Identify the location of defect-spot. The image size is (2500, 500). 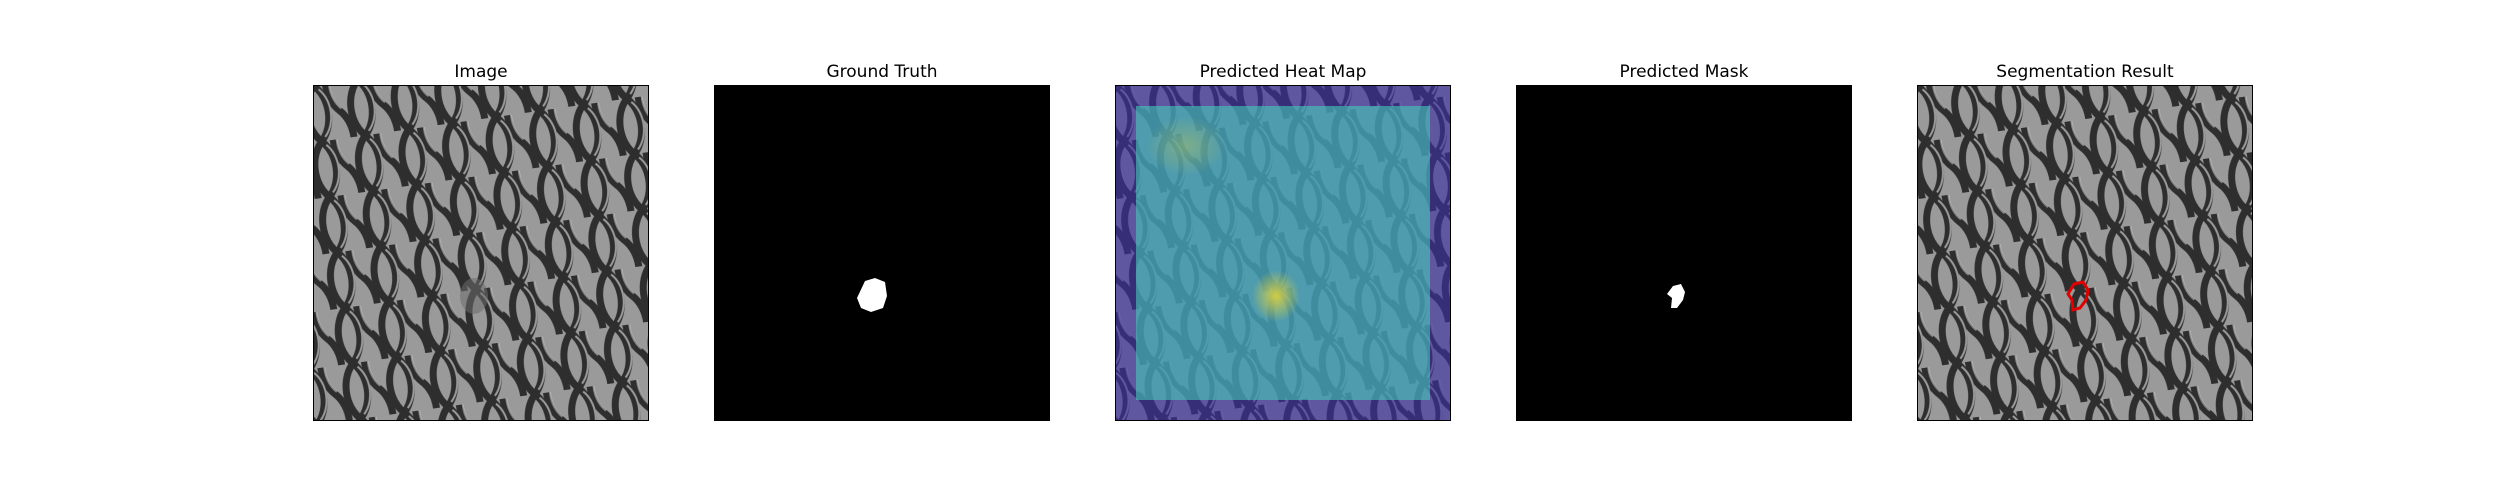
(474, 296).